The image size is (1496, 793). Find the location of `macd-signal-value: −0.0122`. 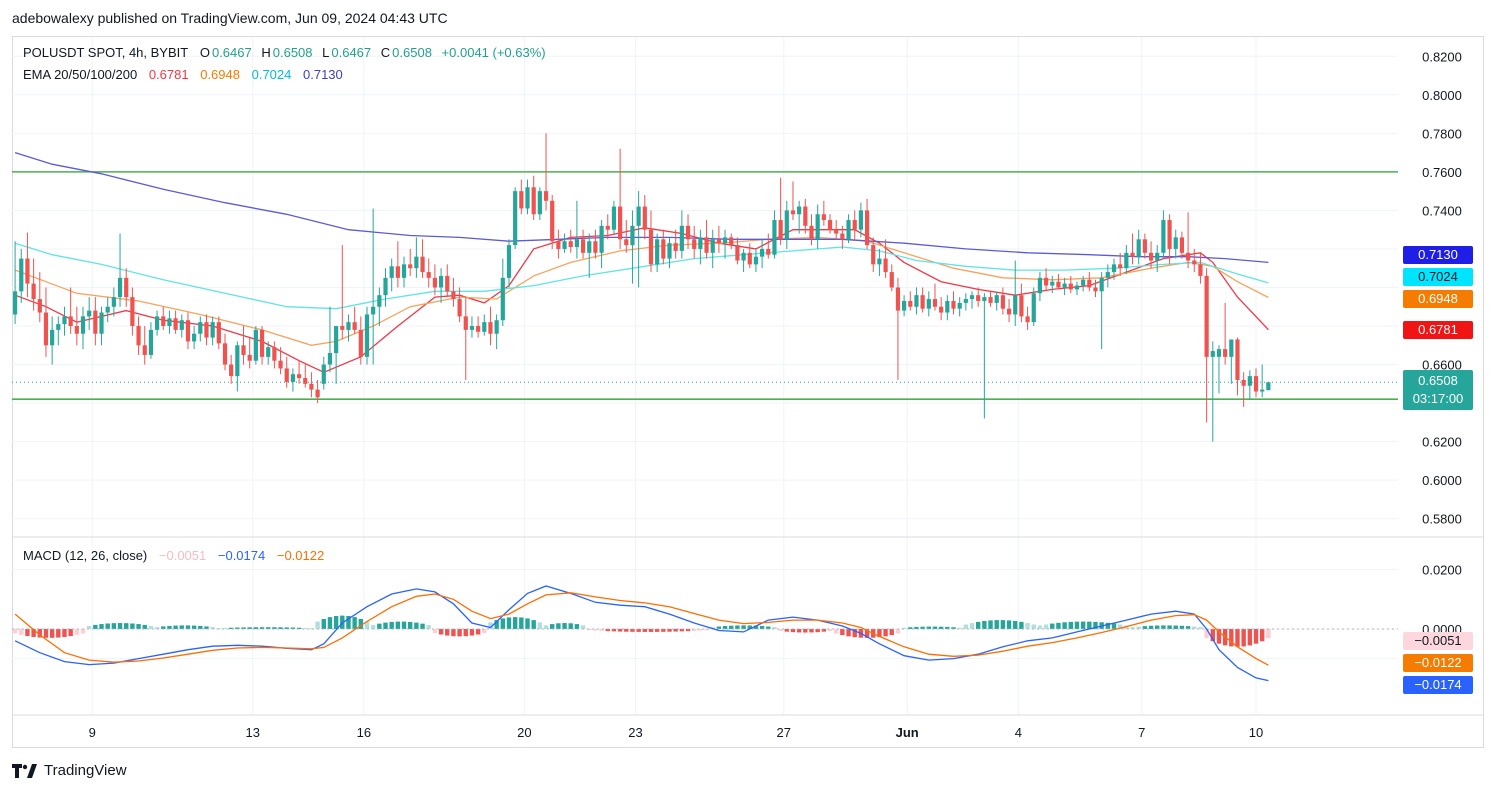

macd-signal-value: −0.0122 is located at coordinates (300, 555).